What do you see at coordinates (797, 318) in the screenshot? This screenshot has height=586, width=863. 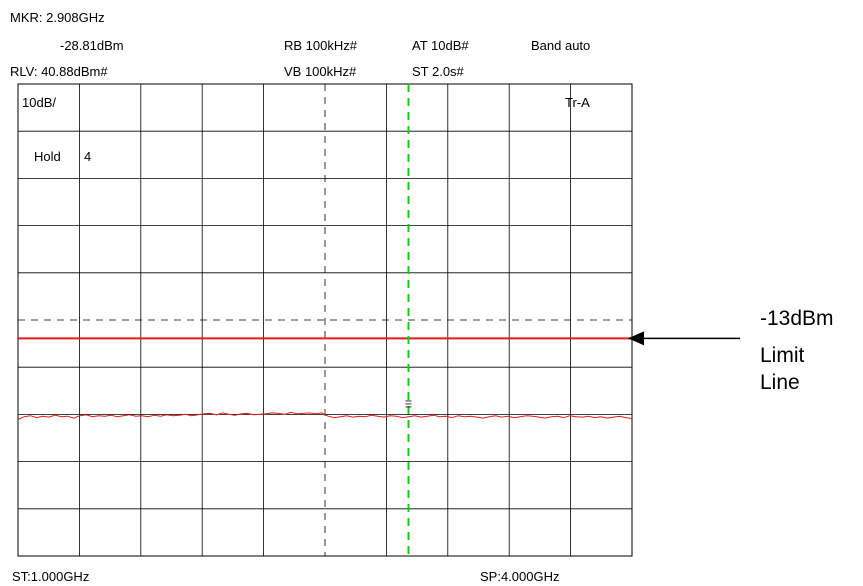 I see `limit-line-value: -13dBm` at bounding box center [797, 318].